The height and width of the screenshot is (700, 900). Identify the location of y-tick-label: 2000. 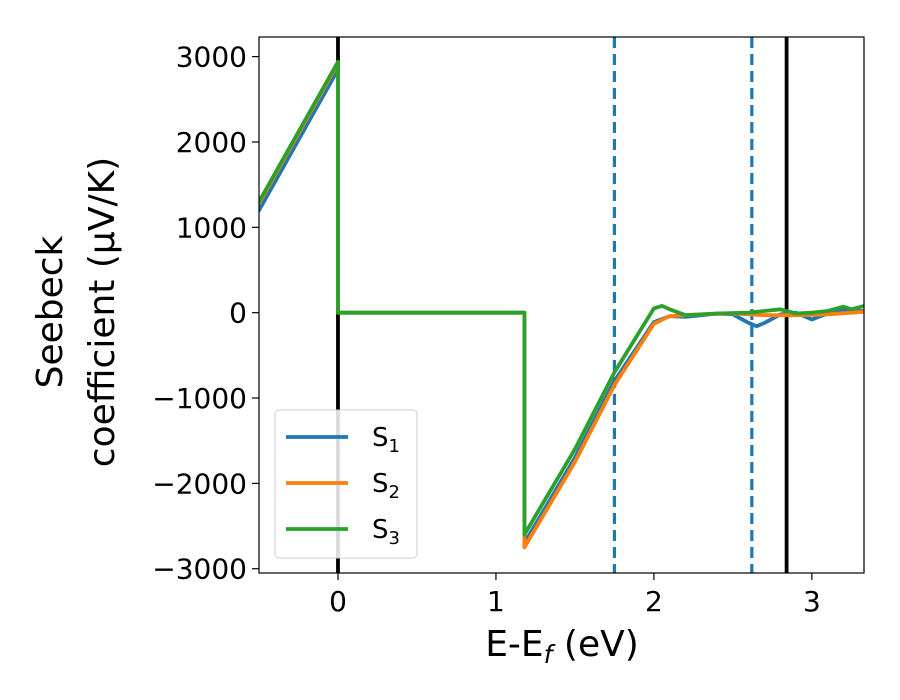
(211, 142).